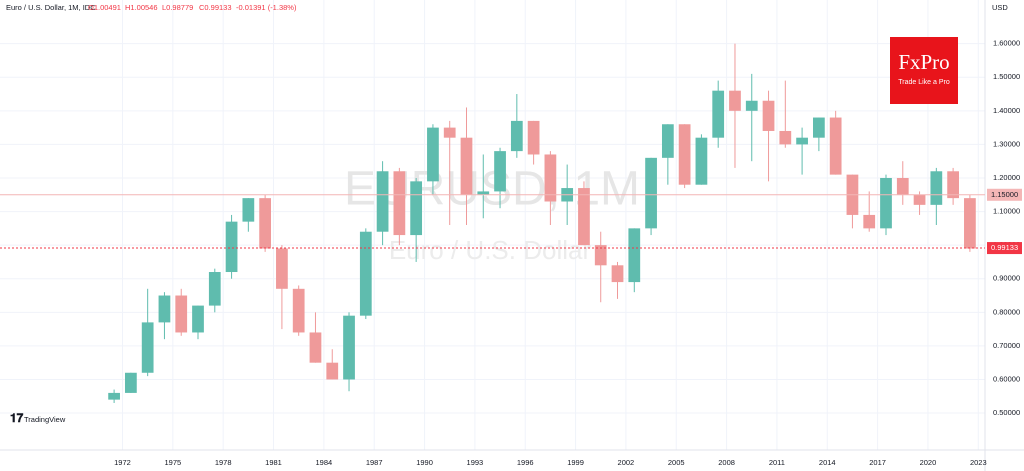 The width and height of the screenshot is (1024, 471). I want to click on x-tick-label: 2014, so click(827, 462).